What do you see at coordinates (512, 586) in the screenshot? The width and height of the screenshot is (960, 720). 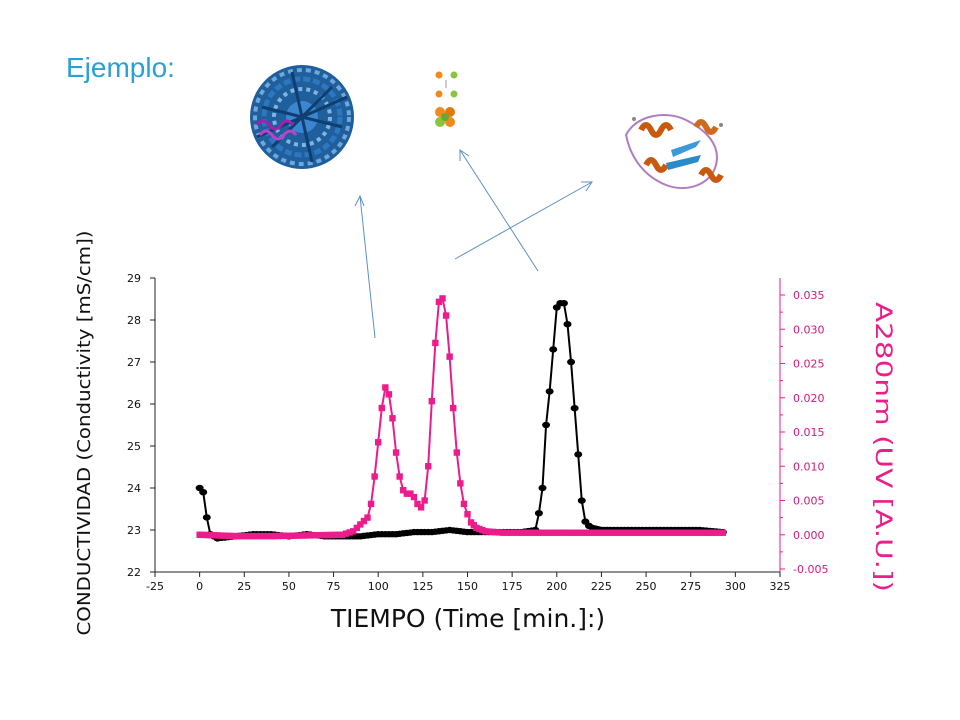 I see `x-tick-label: 175` at bounding box center [512, 586].